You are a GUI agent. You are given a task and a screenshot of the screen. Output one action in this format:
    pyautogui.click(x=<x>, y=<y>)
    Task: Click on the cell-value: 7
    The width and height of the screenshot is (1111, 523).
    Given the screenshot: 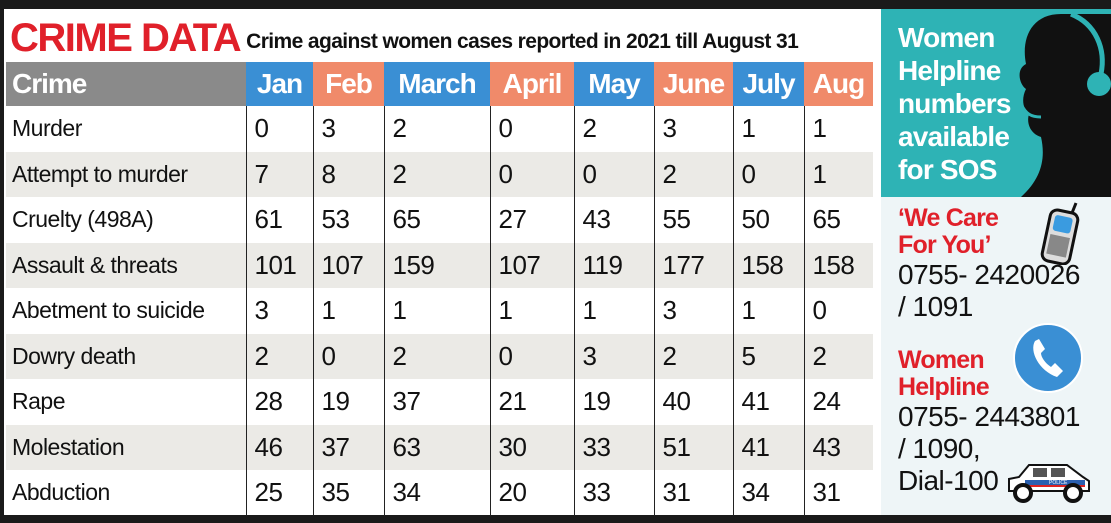 What is the action you would take?
    pyautogui.click(x=279, y=174)
    